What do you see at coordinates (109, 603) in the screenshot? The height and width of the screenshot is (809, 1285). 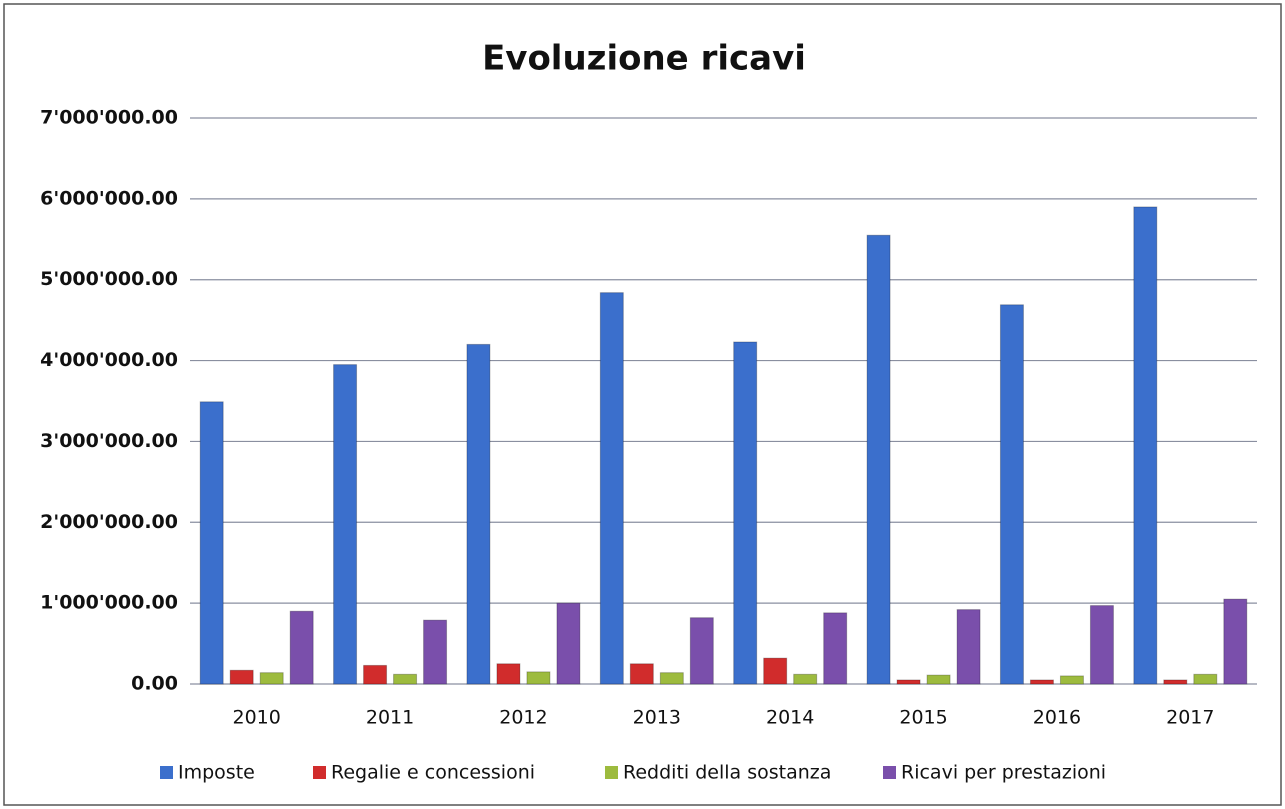 I see `y-tick-label: 1'000'000.00` at bounding box center [109, 603].